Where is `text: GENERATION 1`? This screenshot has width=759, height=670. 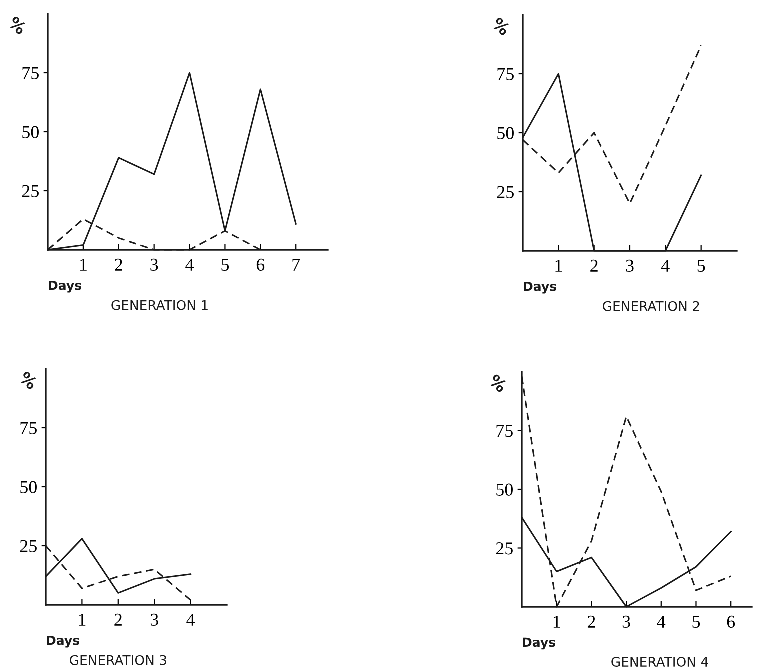 text: GENERATION 1 is located at coordinates (160, 305).